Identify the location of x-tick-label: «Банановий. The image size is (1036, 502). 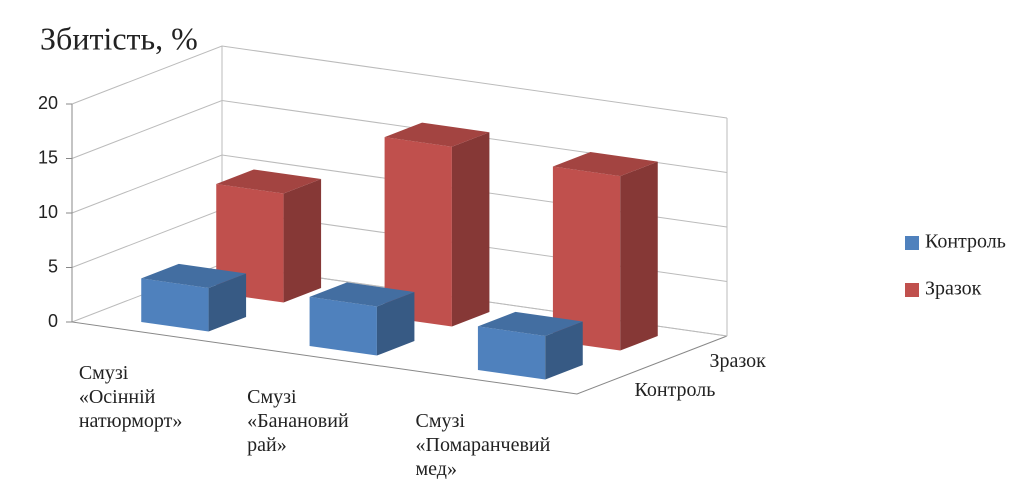
(298, 421).